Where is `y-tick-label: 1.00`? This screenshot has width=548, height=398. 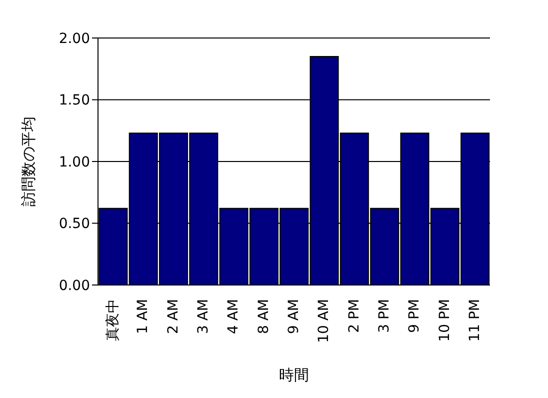
y-tick-label: 1.00 is located at coordinates (74, 162).